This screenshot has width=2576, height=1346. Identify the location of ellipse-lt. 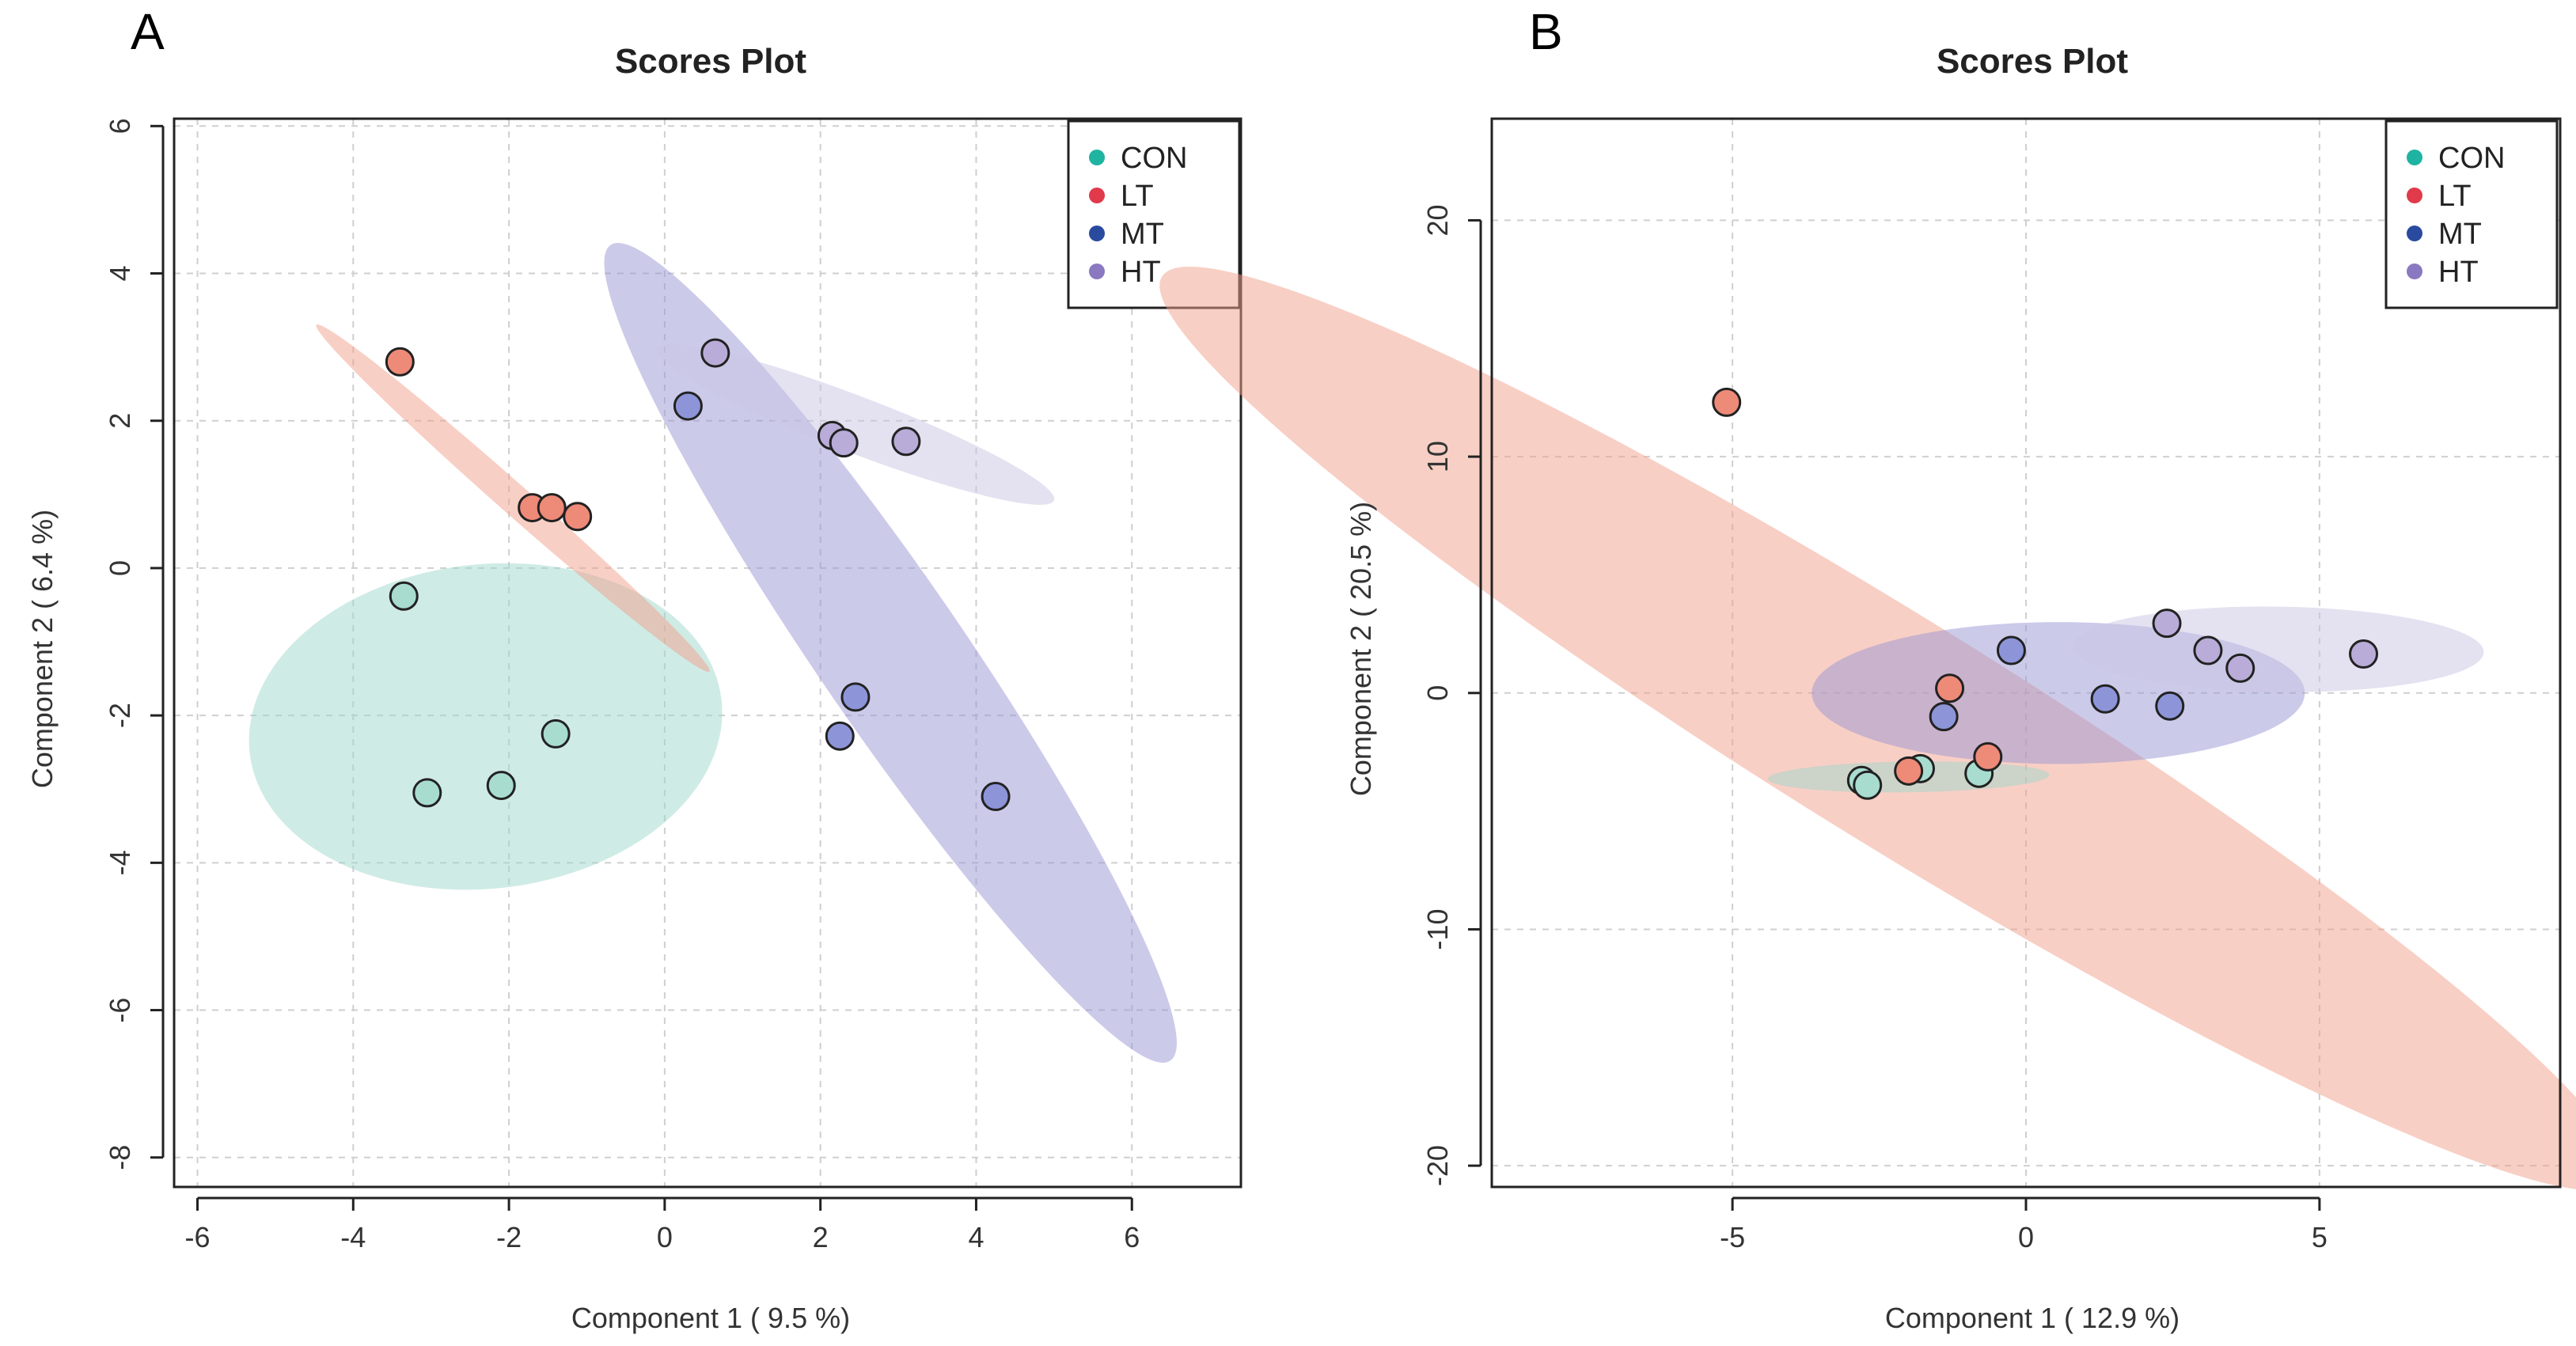
(513, 499).